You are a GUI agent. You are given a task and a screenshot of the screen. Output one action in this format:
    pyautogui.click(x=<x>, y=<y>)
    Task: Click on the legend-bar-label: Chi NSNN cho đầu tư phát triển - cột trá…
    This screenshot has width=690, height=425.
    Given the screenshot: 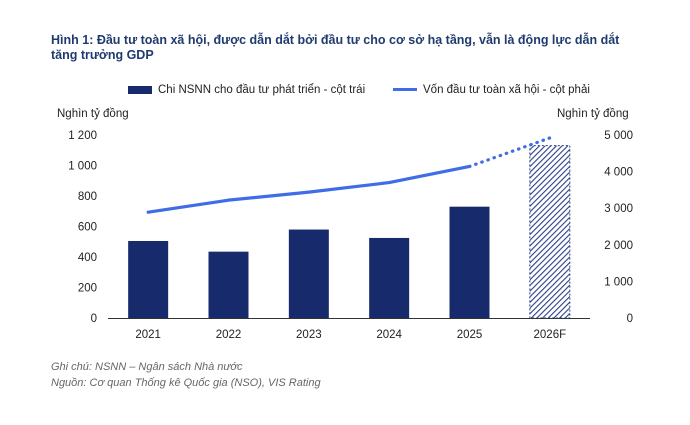 What is the action you would take?
    pyautogui.click(x=262, y=90)
    